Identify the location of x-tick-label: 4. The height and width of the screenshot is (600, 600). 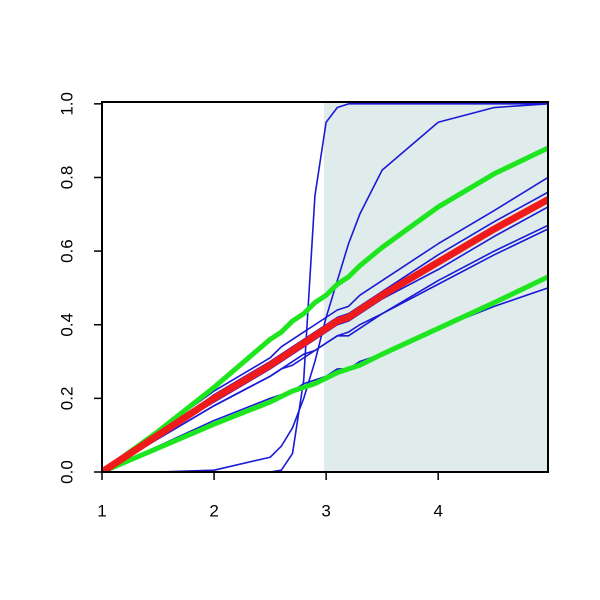
(437, 510).